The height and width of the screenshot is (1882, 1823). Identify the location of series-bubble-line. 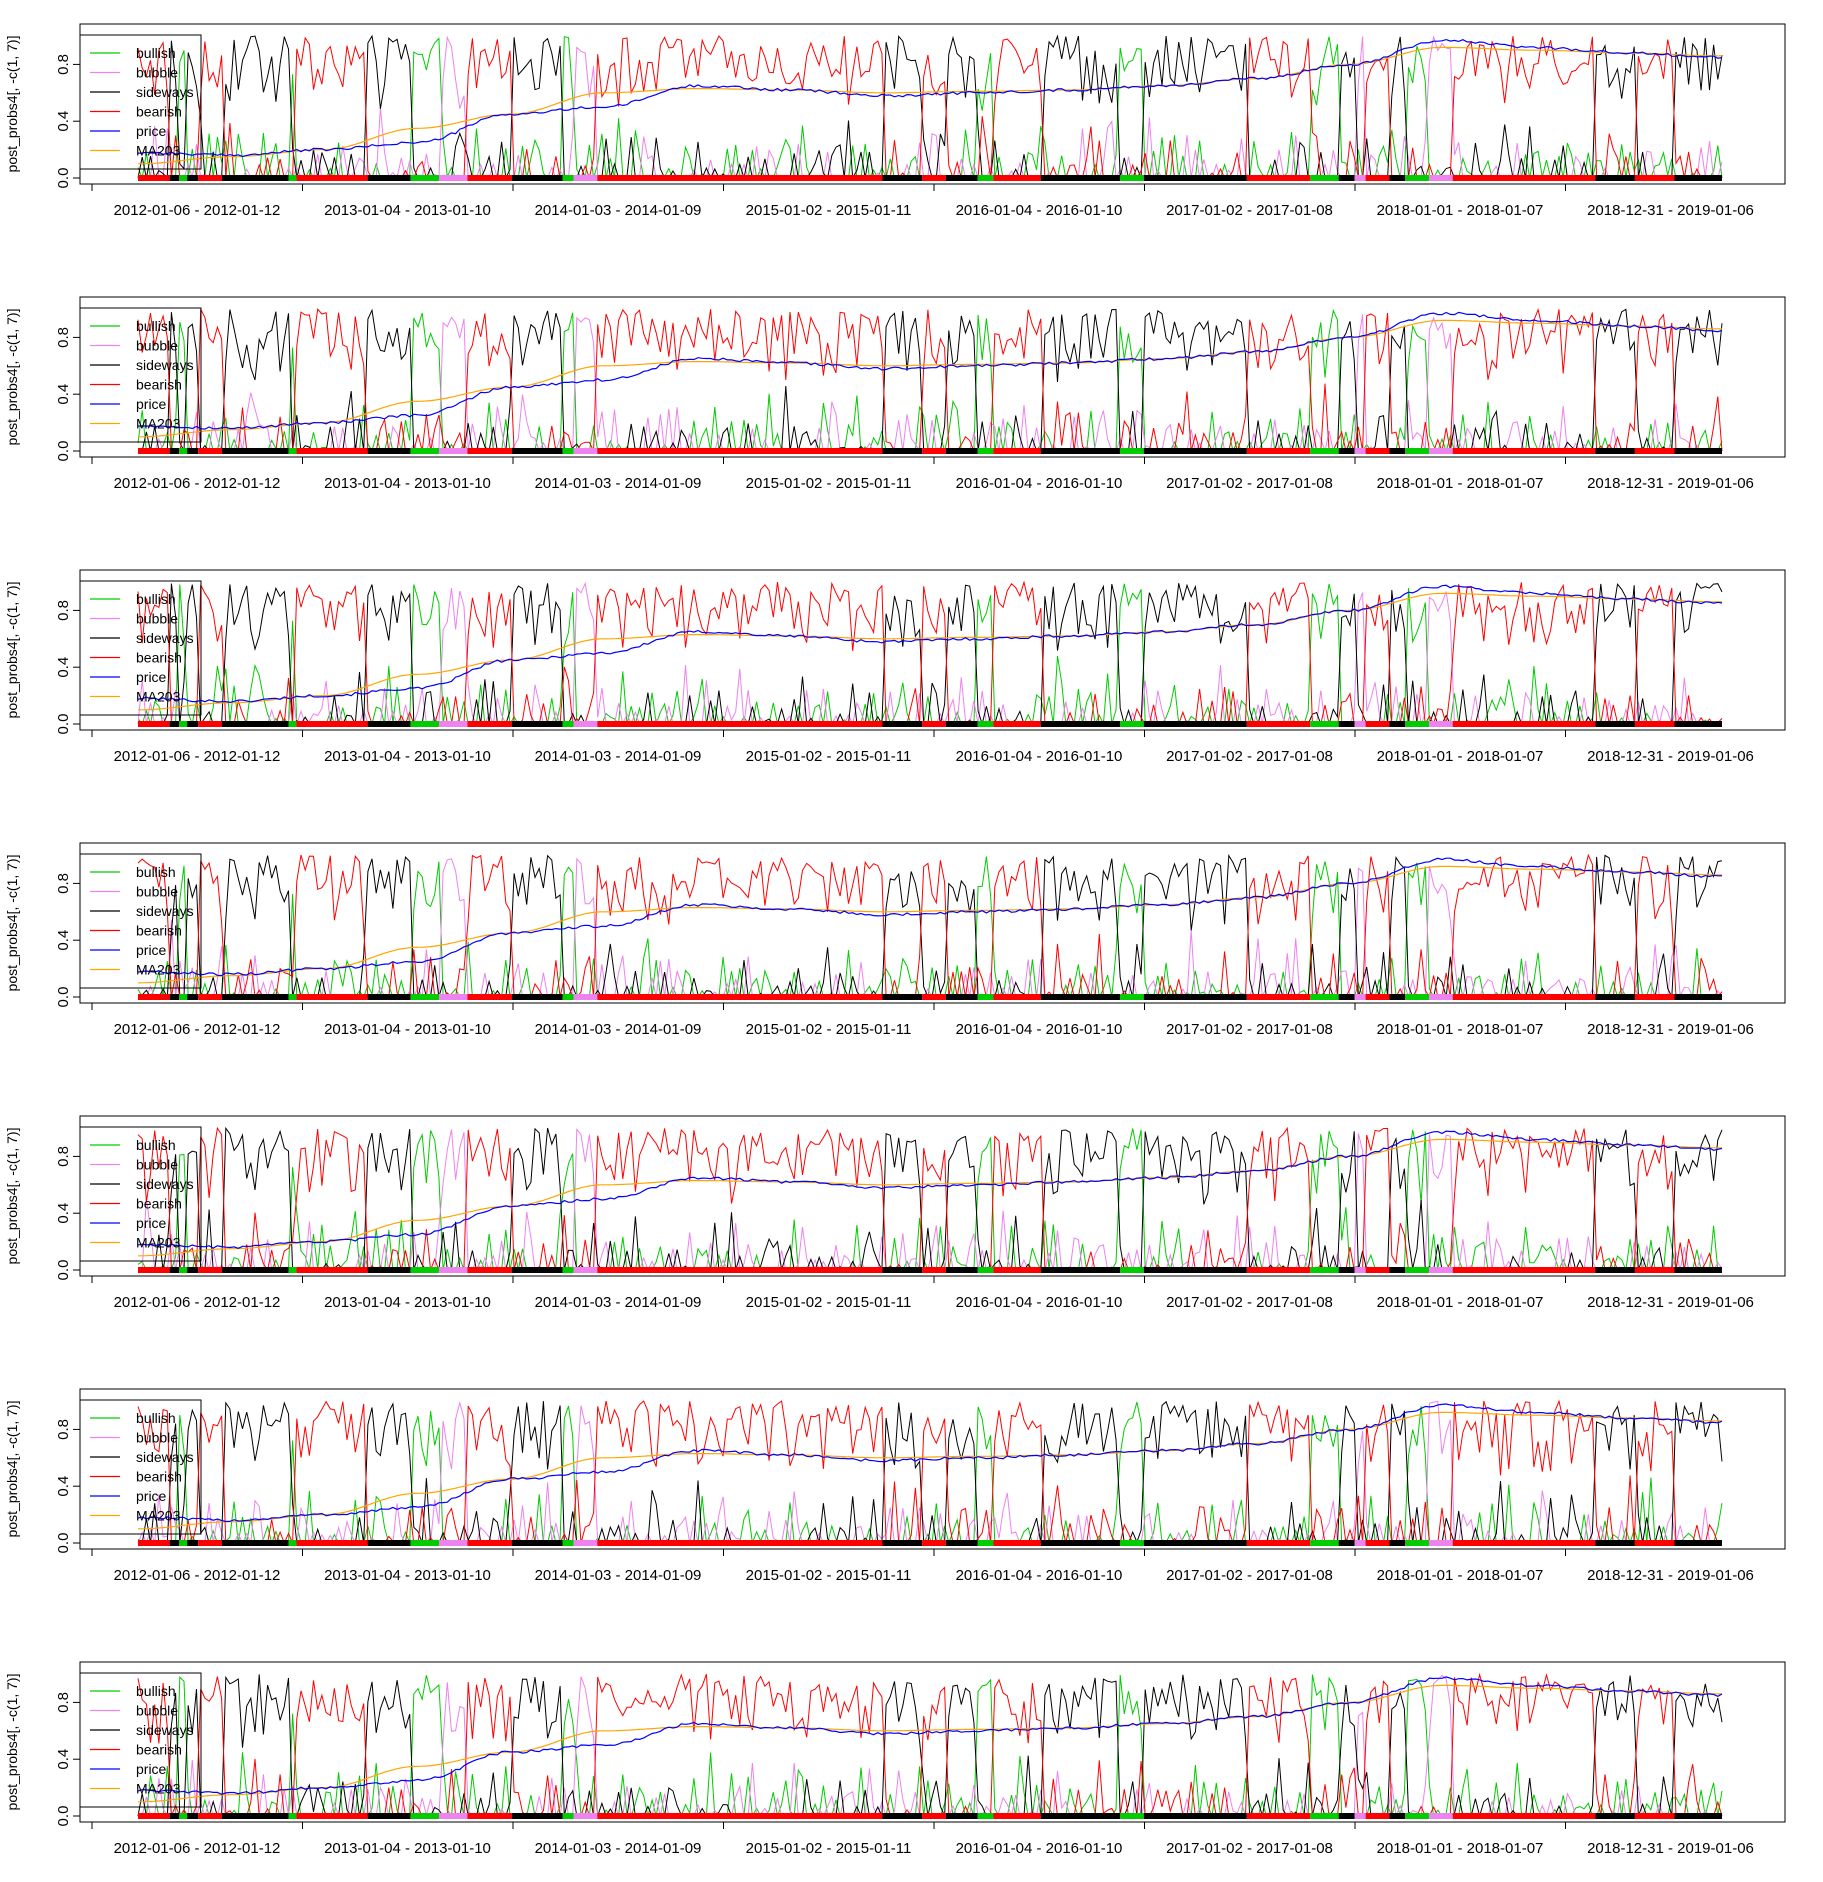
(929, 1472).